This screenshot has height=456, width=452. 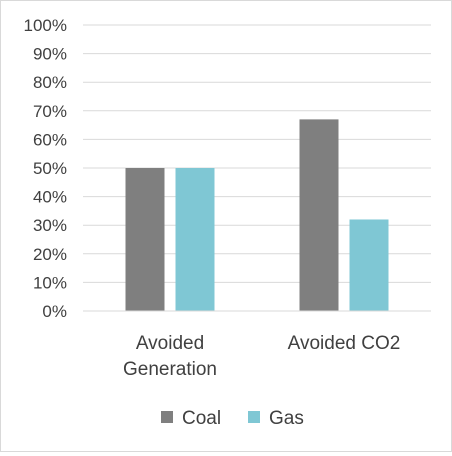 What do you see at coordinates (170, 369) in the screenshot?
I see `x-category-label: Generation` at bounding box center [170, 369].